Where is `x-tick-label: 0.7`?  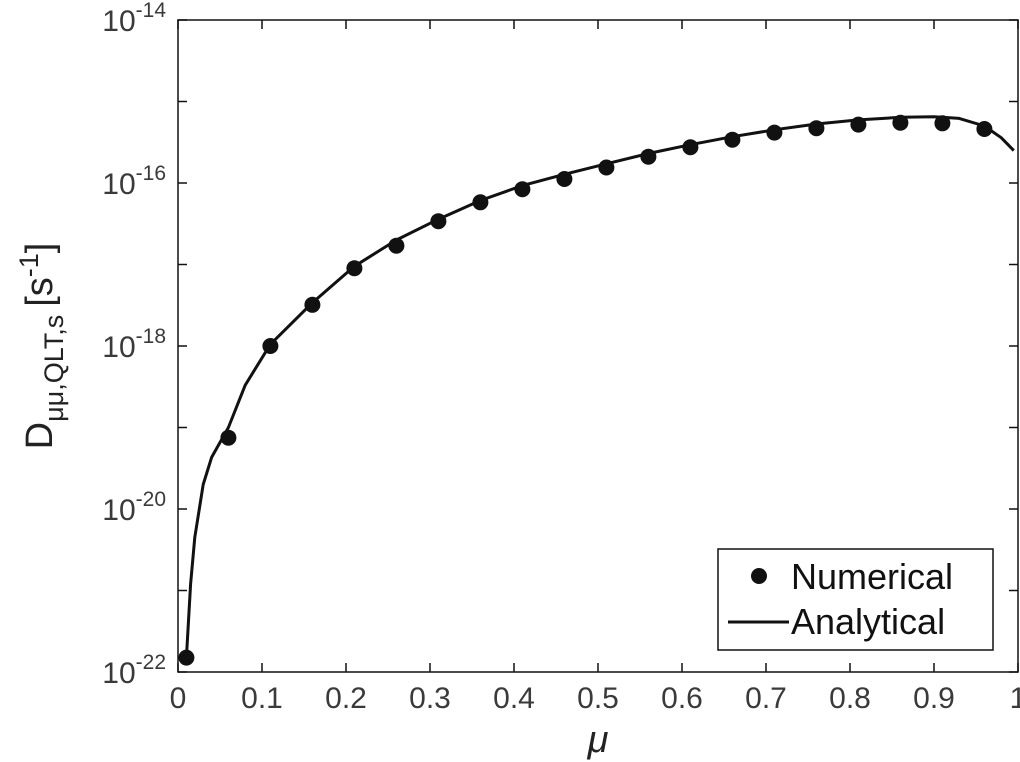
x-tick-label: 0.7 is located at coordinates (766, 698).